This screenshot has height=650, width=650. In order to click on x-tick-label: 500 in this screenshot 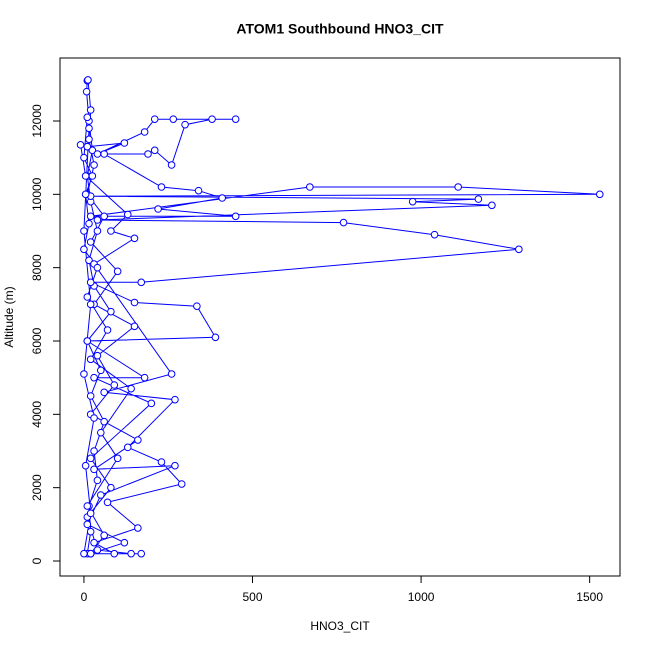, I will do `click(252, 597)`.